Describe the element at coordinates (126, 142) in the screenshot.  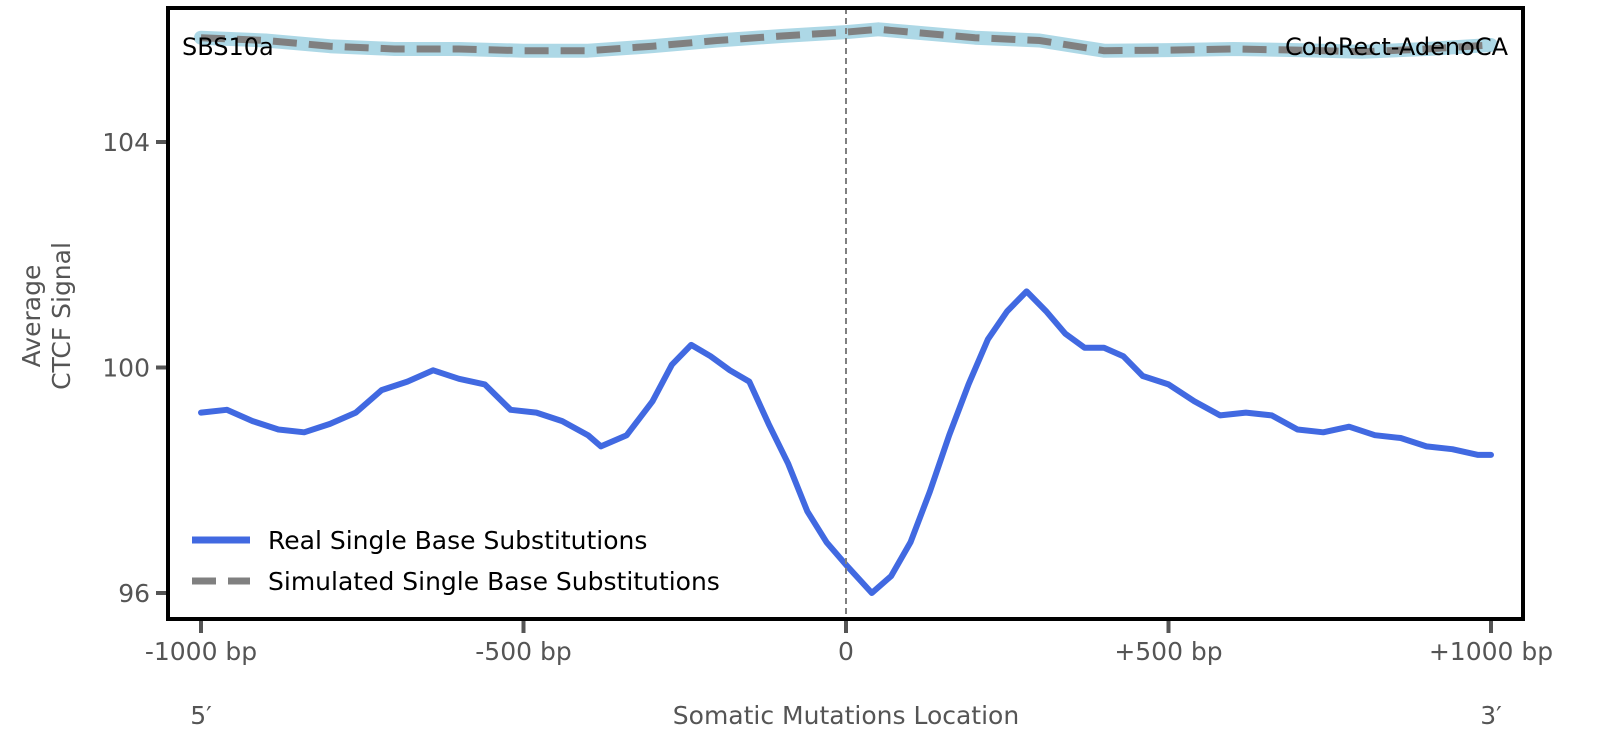
I see `y-tick-label: 104` at that location.